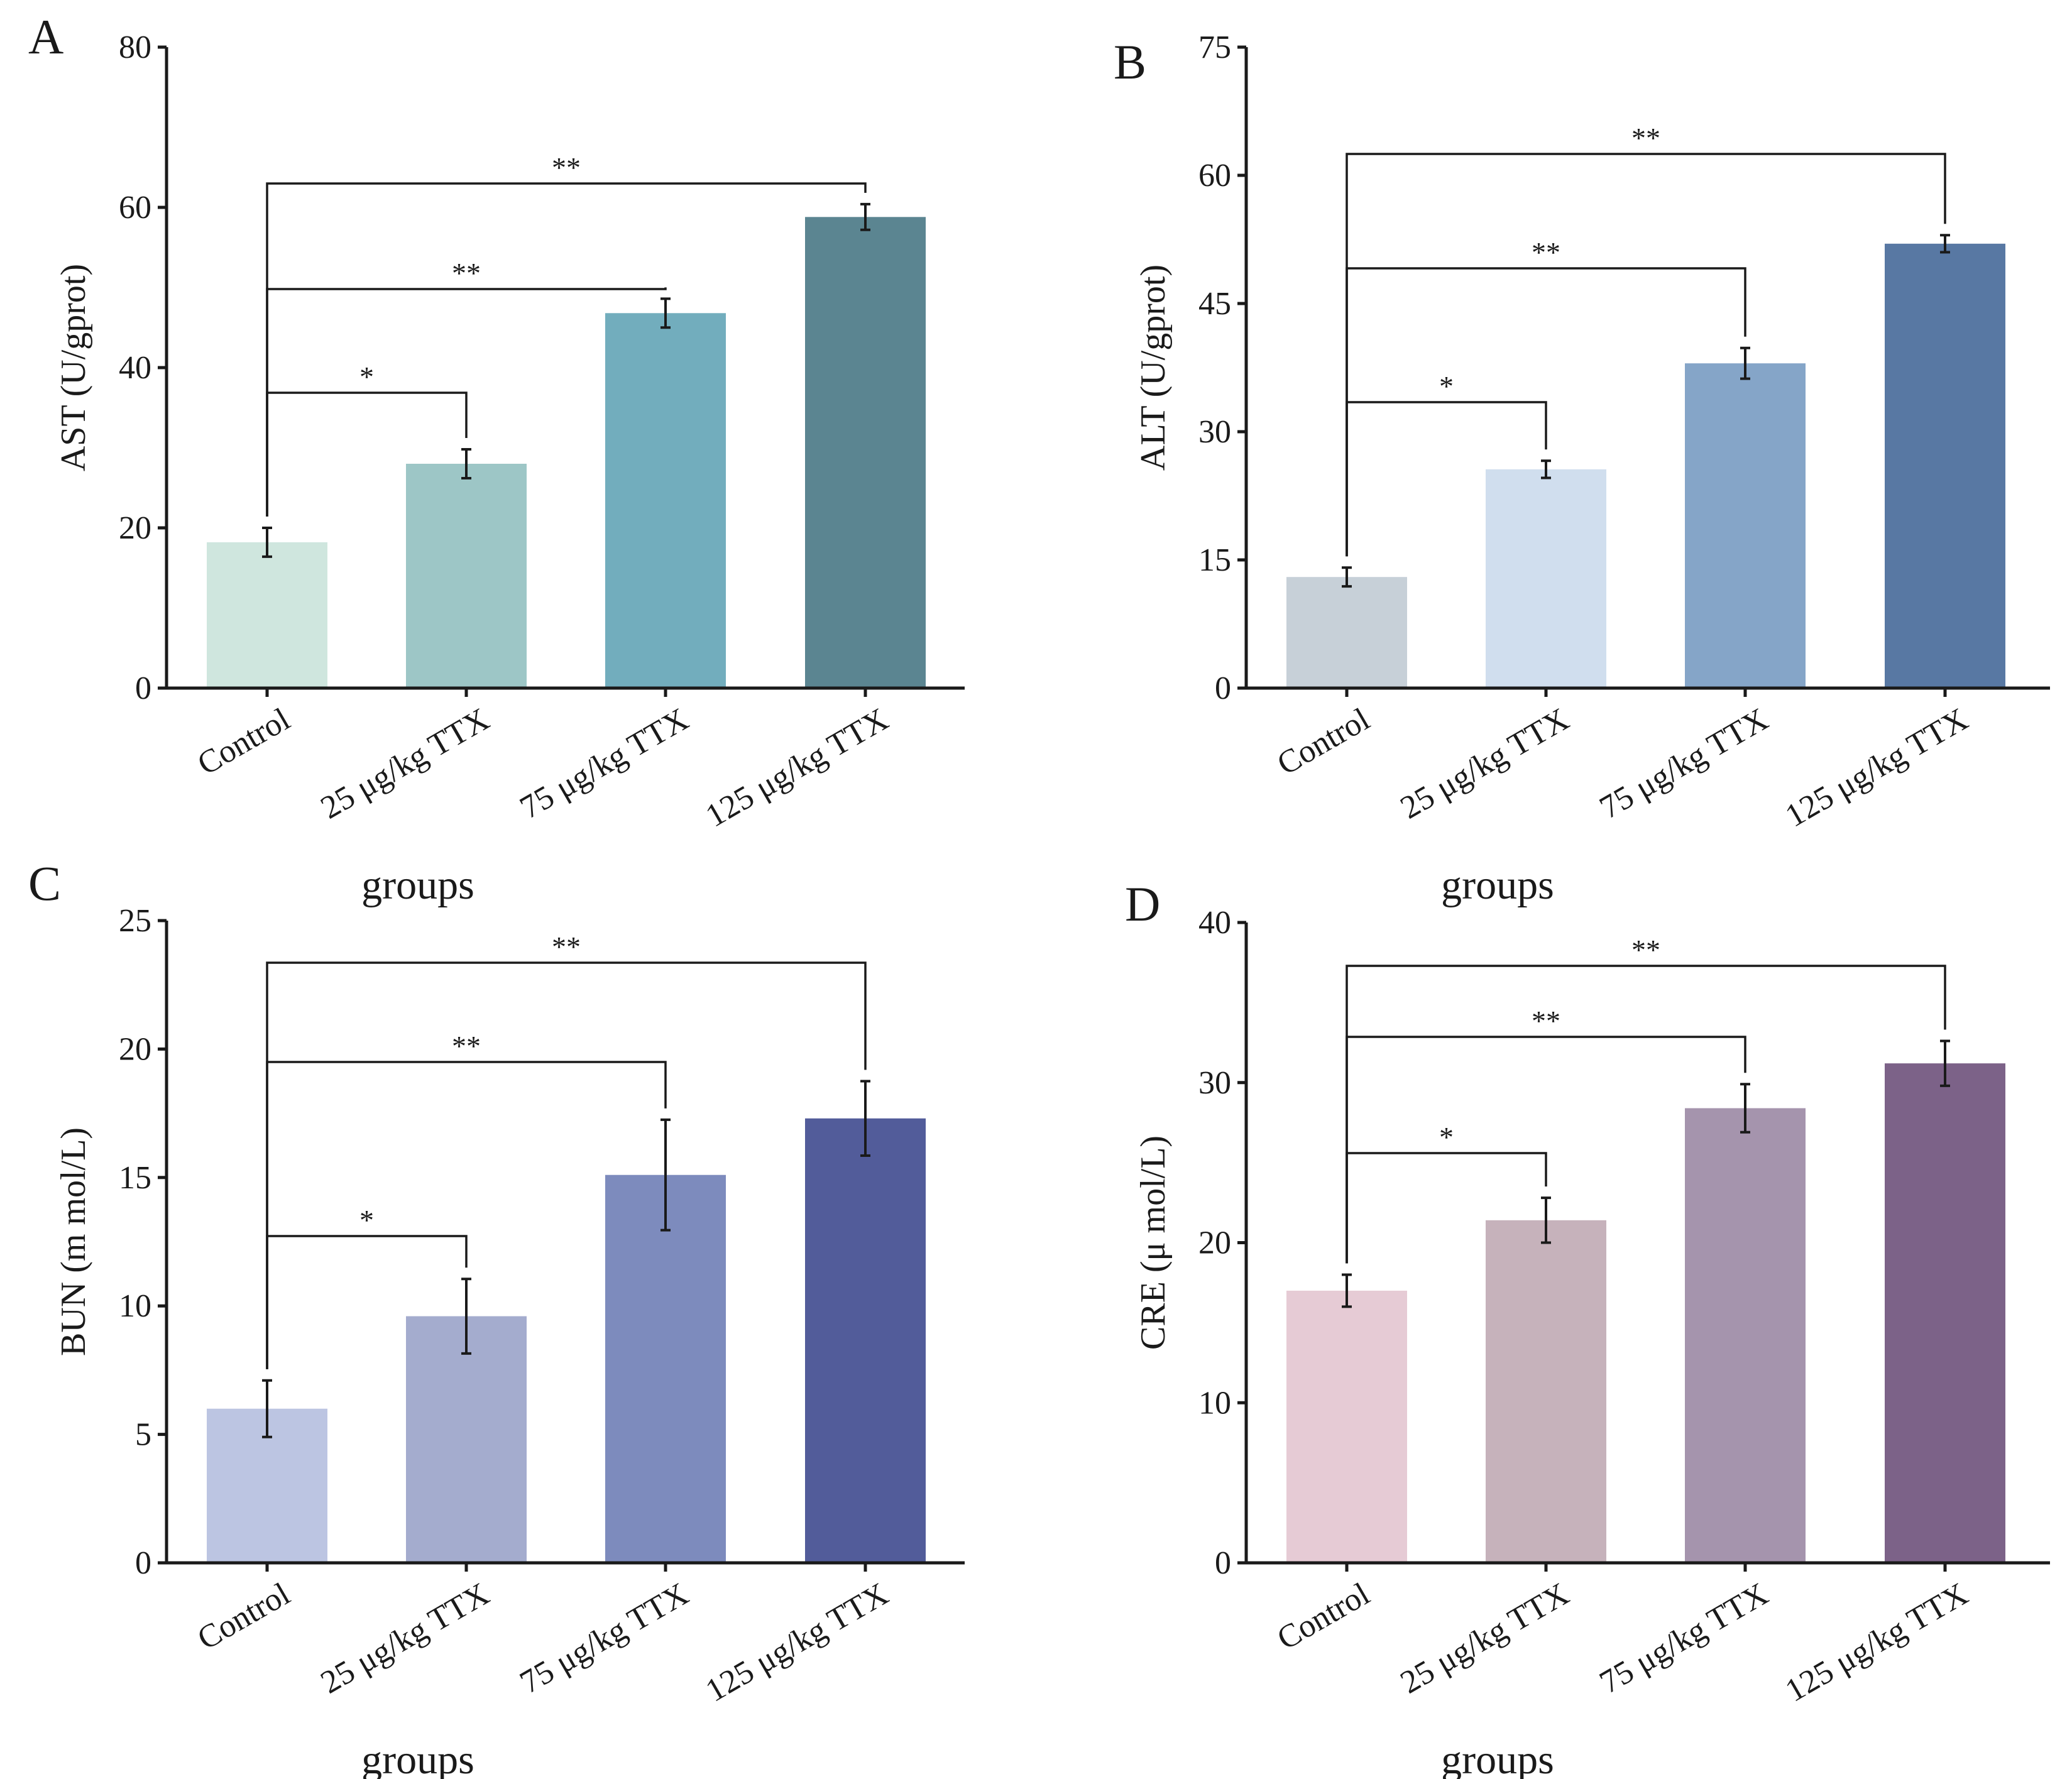 The image size is (2072, 1779). What do you see at coordinates (135, 921) in the screenshot?
I see `y-tick-label: 25` at bounding box center [135, 921].